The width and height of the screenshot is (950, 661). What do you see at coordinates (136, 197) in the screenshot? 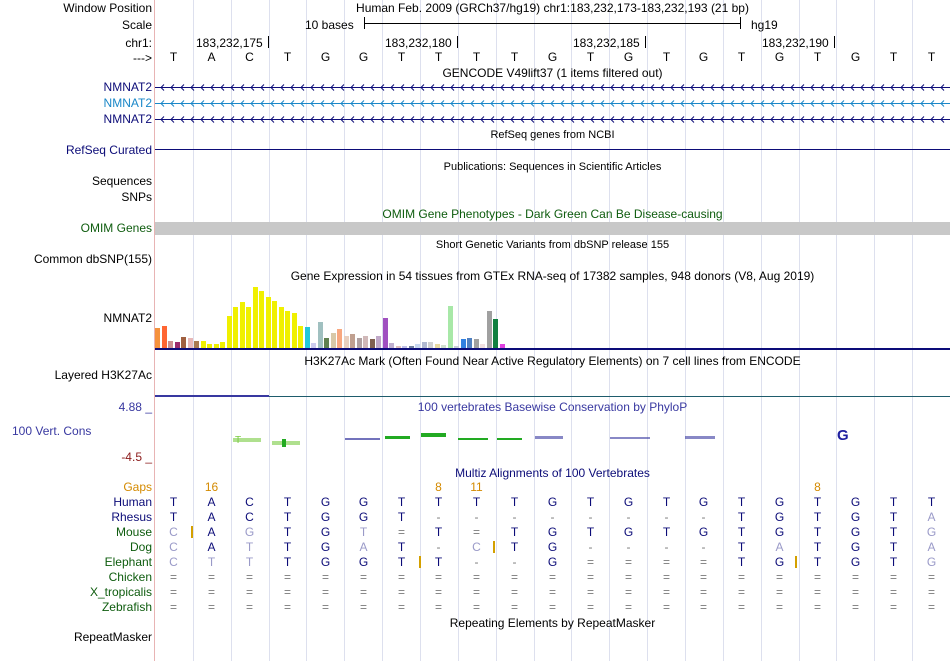
I see `publications-snps-label: SNPs` at bounding box center [136, 197].